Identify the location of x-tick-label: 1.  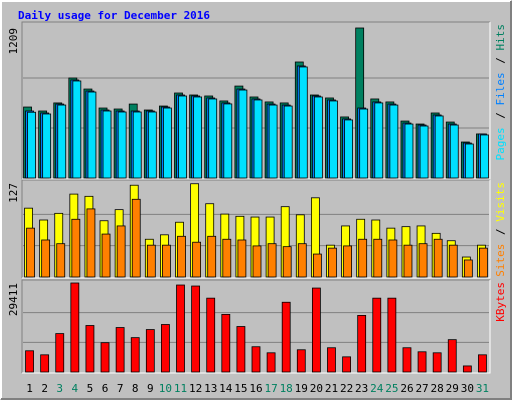
(29, 388).